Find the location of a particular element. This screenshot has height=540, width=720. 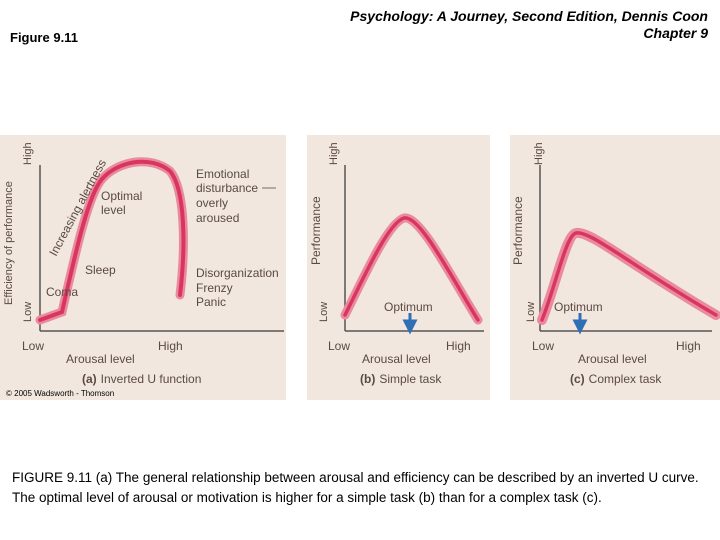

panel-c-optimum: Optimum is located at coordinates (578, 307).